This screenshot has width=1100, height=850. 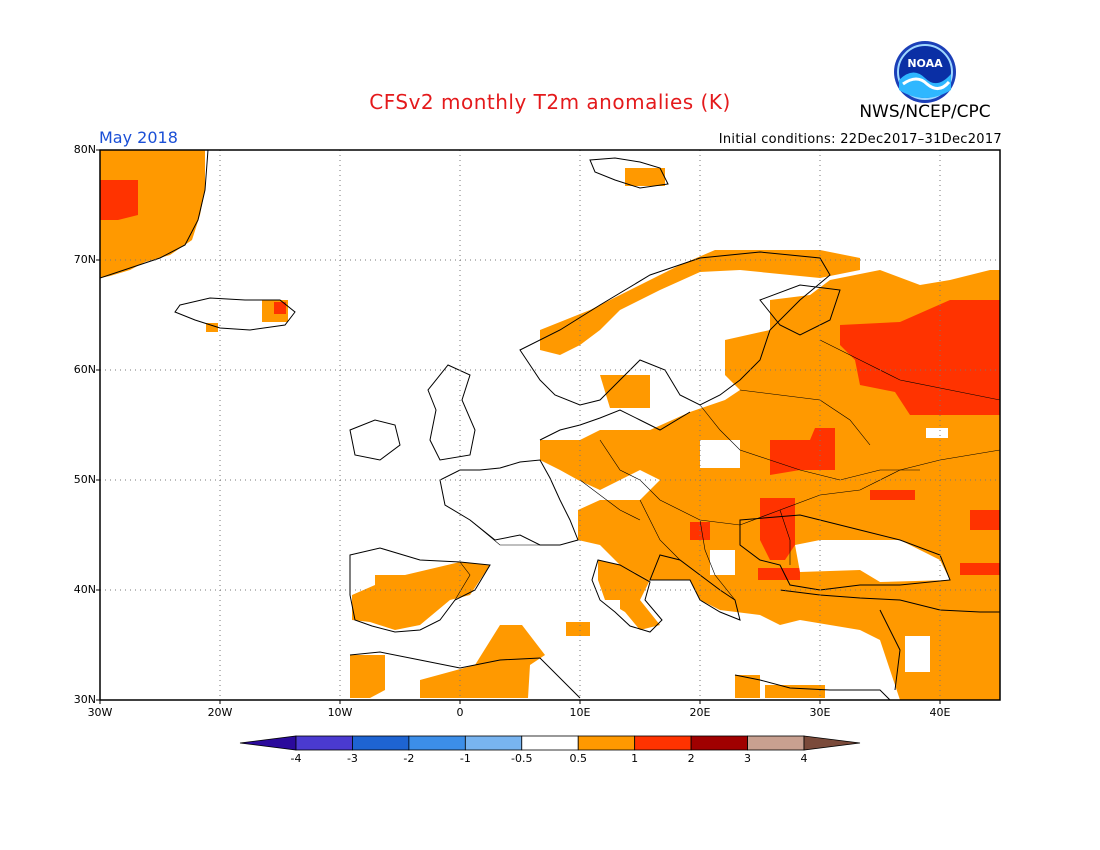 I want to click on lon-label-30w: 30W, so click(x=100, y=712).